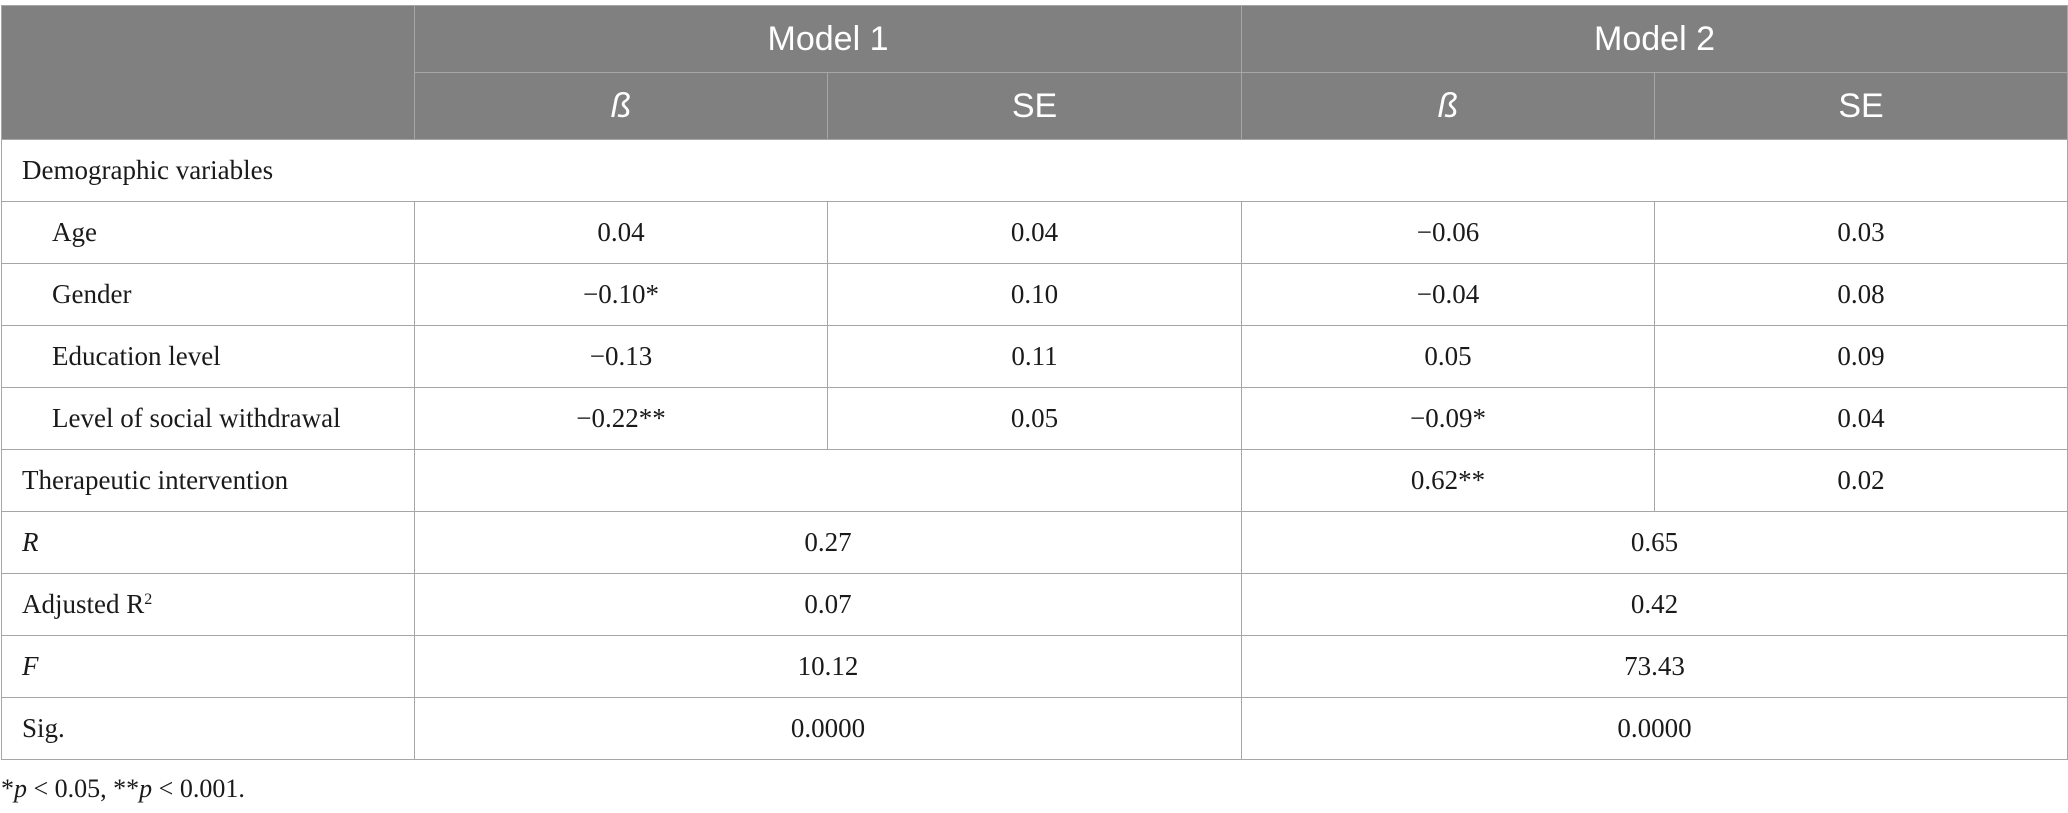 This screenshot has width=2068, height=813. What do you see at coordinates (828, 480) in the screenshot?
I see `cell-therapeutic-m1` at bounding box center [828, 480].